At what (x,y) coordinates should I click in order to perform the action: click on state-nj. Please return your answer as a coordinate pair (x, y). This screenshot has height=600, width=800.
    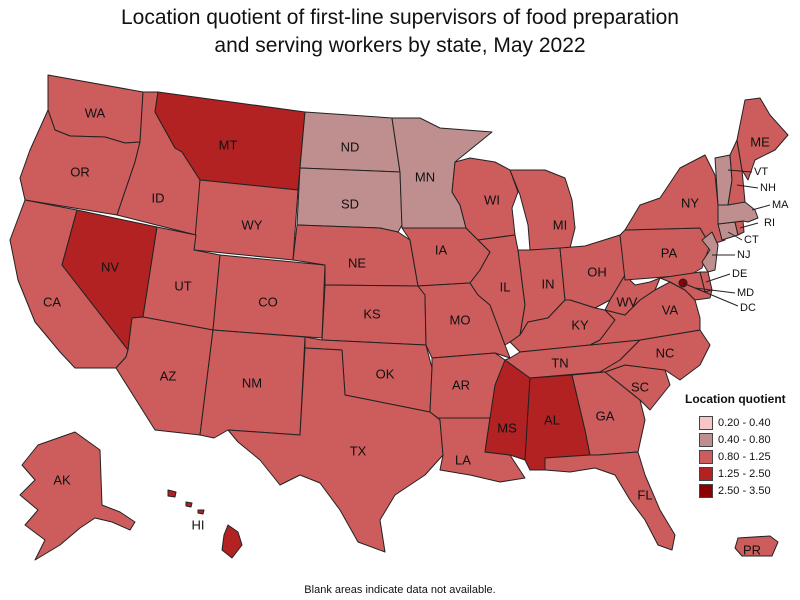
    Looking at the image, I should click on (710, 252).